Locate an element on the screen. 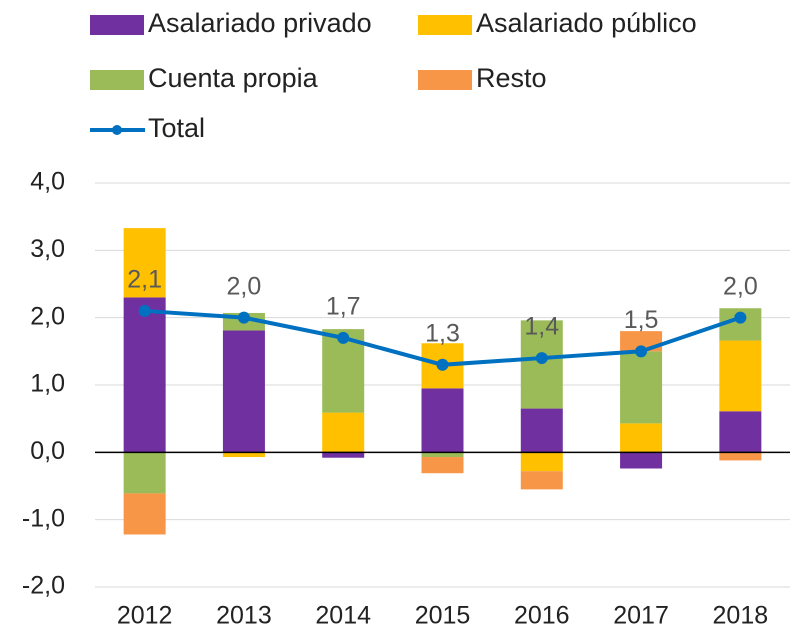 The height and width of the screenshot is (638, 790). x-tick-label: 2018 is located at coordinates (741, 616).